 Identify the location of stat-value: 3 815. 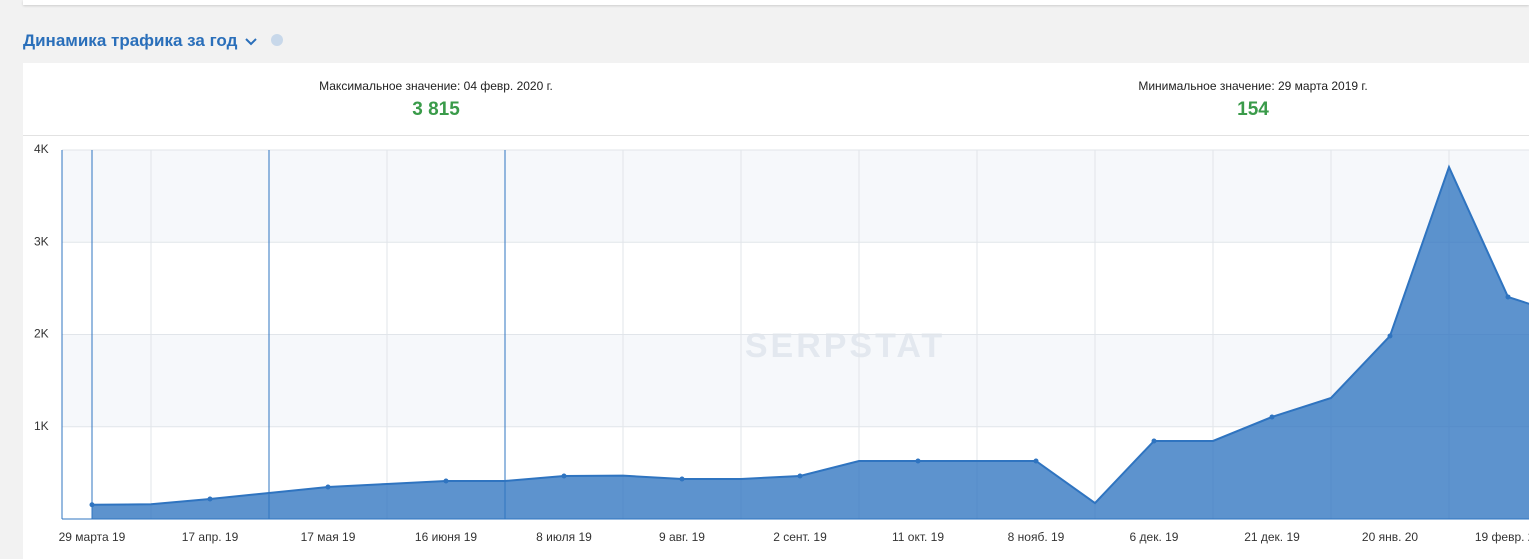
(436, 109).